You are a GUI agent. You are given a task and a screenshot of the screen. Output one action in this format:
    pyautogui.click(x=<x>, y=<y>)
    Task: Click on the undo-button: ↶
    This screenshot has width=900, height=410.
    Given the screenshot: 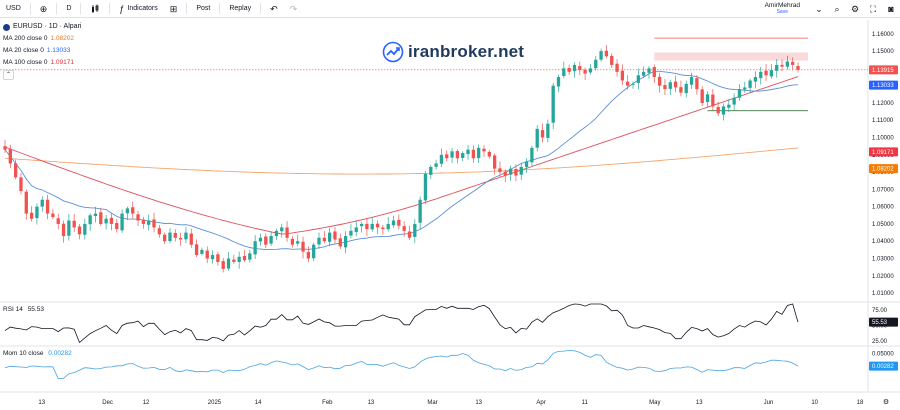 What is the action you would take?
    pyautogui.click(x=274, y=9)
    